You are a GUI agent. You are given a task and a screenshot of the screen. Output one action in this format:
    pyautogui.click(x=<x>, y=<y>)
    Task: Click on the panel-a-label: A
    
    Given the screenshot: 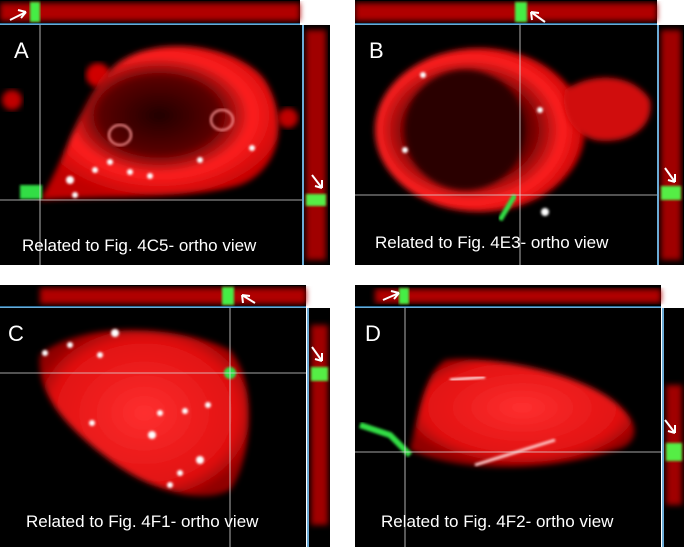 What is the action you would take?
    pyautogui.click(x=21, y=50)
    